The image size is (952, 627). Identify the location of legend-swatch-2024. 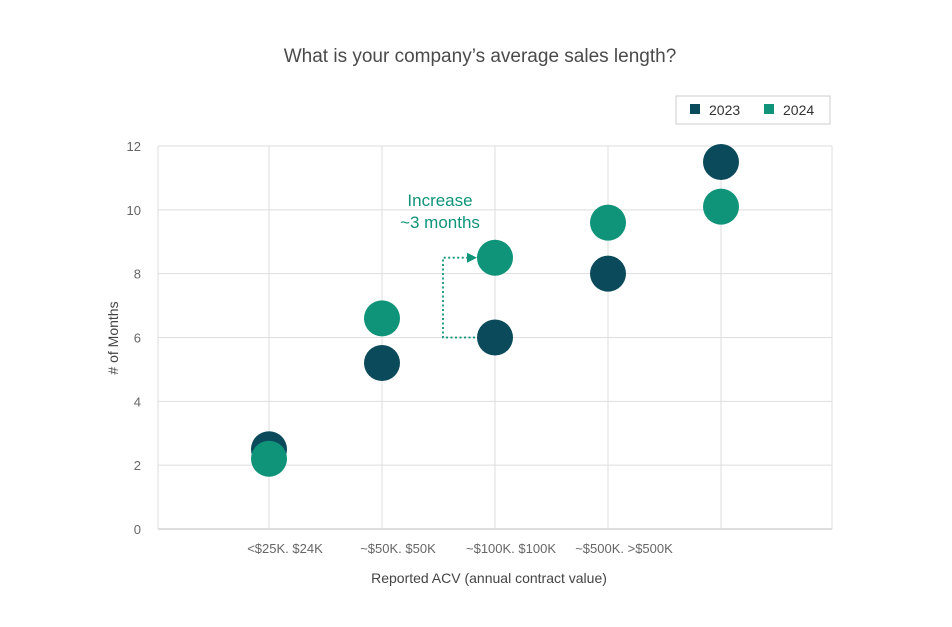
(769, 109).